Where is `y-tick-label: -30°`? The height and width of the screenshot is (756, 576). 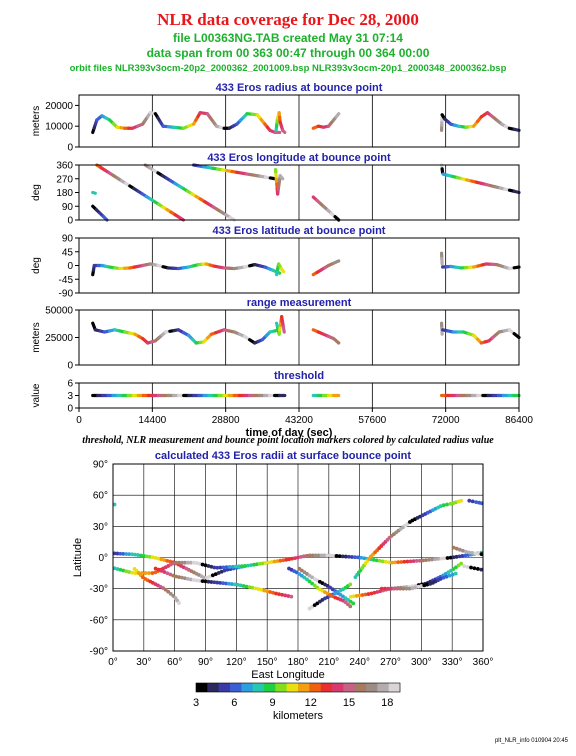
y-tick-label: -30° is located at coordinates (99, 589).